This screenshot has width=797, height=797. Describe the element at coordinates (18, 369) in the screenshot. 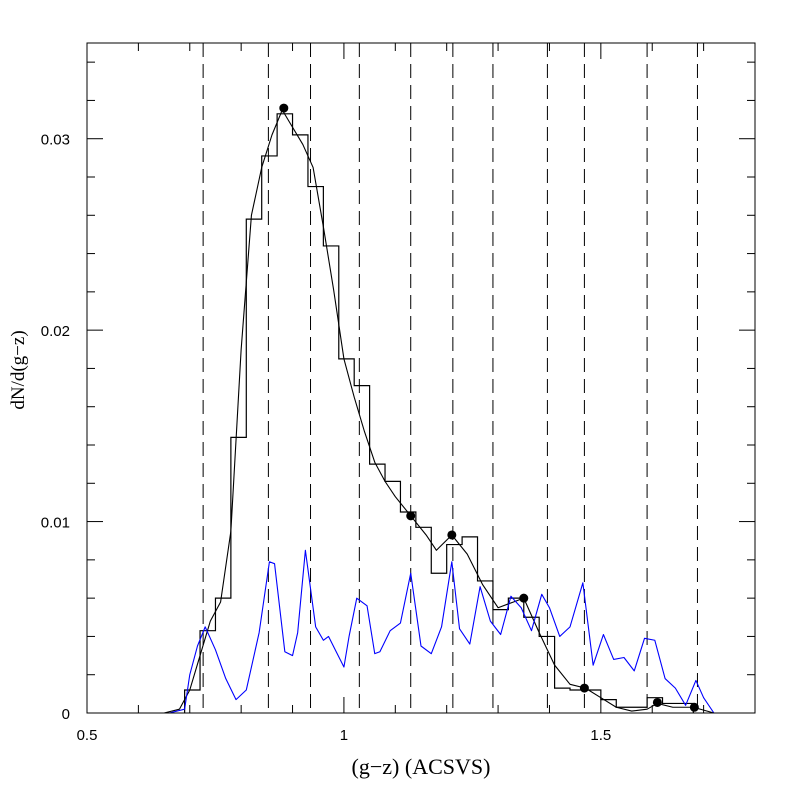

I see `y-axis-title: dN/d(g−z)` at that location.